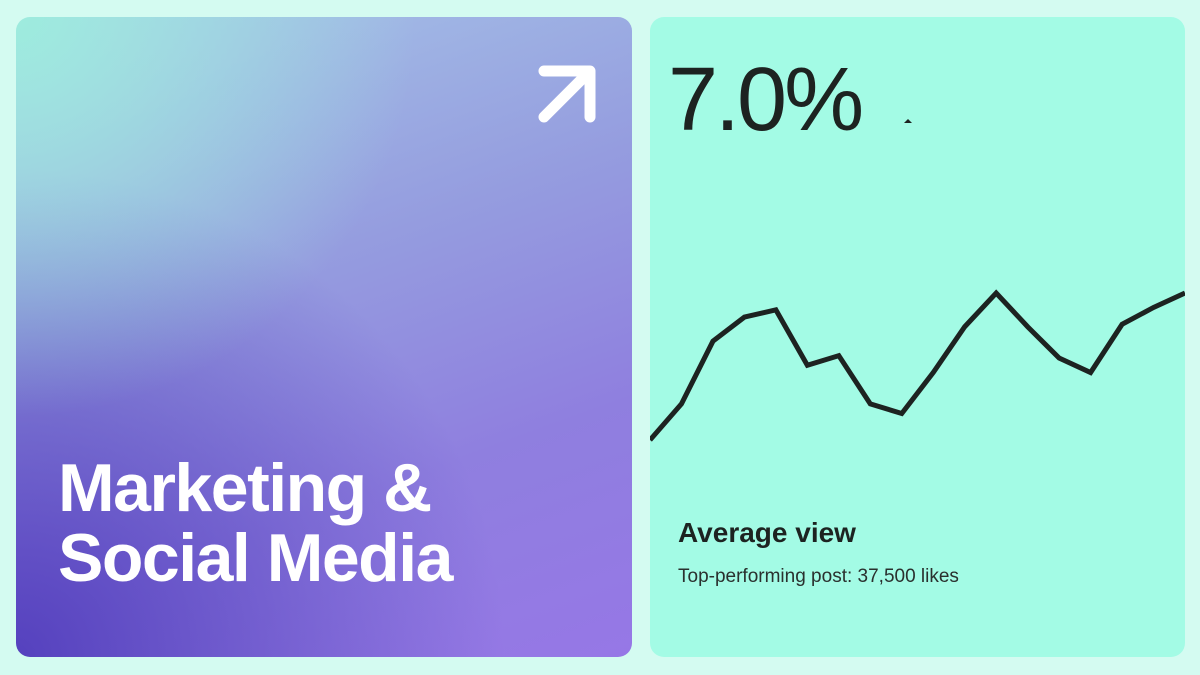 This screenshot has width=1200, height=675. I want to click on card-title: Marketing & Social Media, so click(255, 523).